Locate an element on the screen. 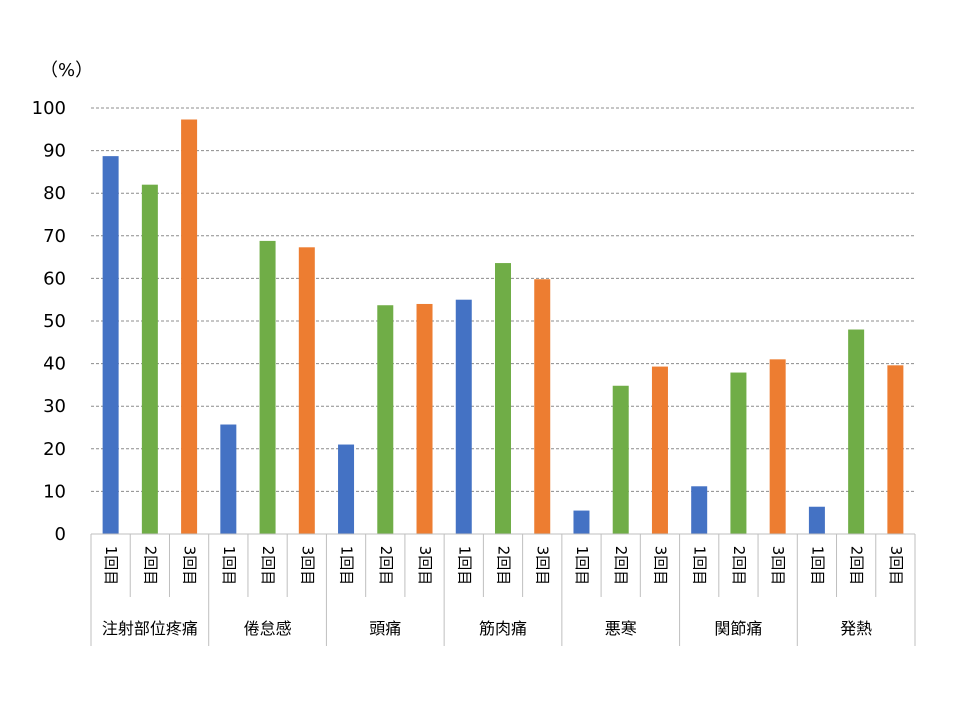 The width and height of the screenshot is (960, 720). y-tick-label: 30 is located at coordinates (54, 406).